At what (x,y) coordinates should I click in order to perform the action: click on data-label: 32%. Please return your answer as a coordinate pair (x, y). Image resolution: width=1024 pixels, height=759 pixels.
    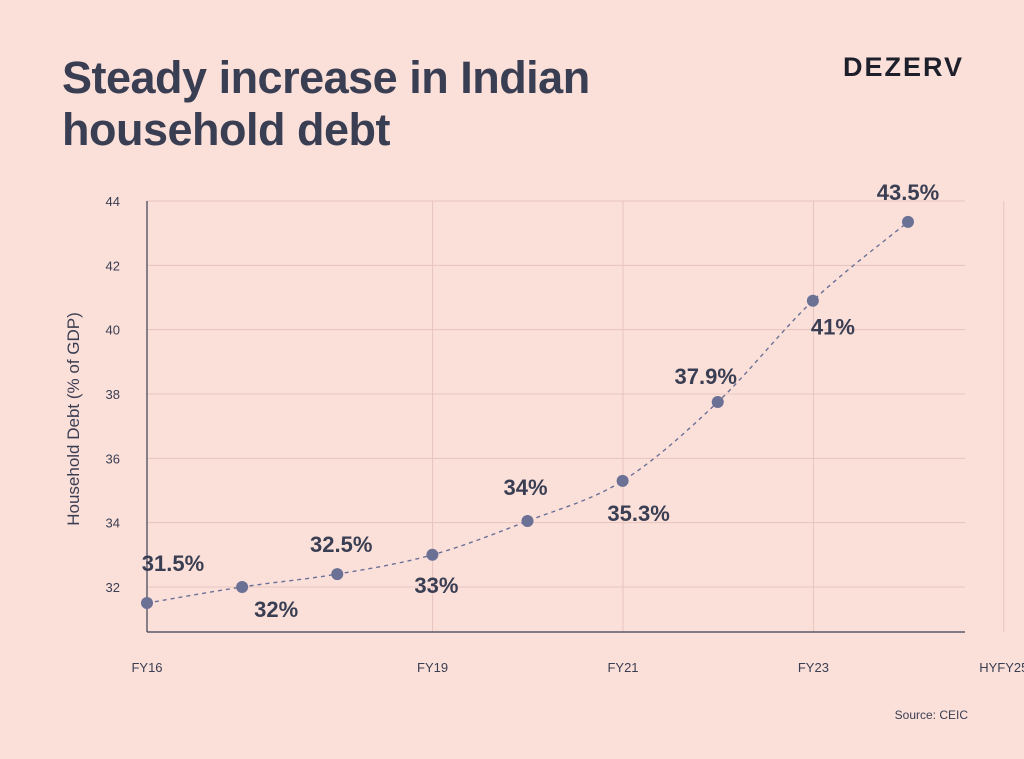
    Looking at the image, I should click on (276, 609).